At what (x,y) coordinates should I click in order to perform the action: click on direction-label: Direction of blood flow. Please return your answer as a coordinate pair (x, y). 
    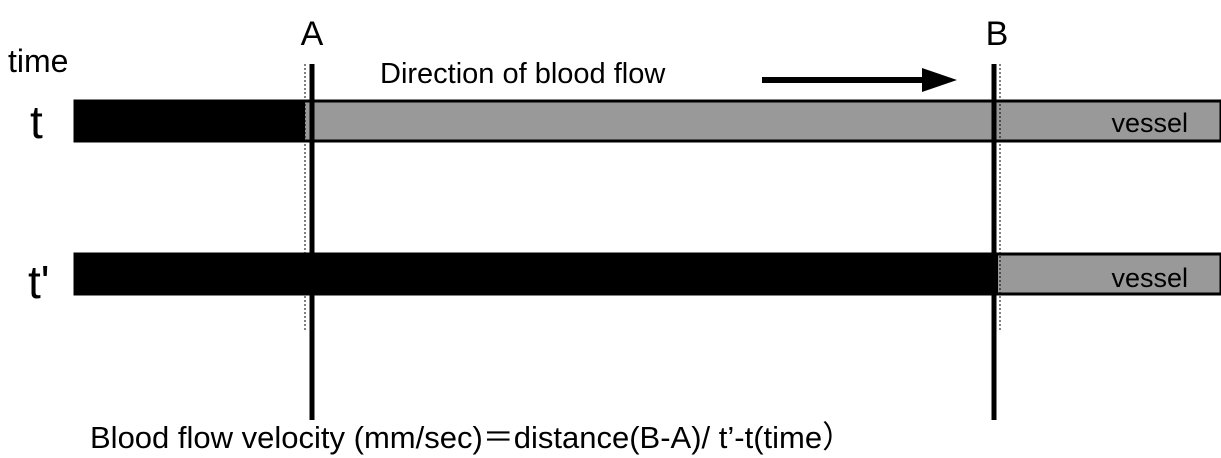
    Looking at the image, I should click on (523, 74).